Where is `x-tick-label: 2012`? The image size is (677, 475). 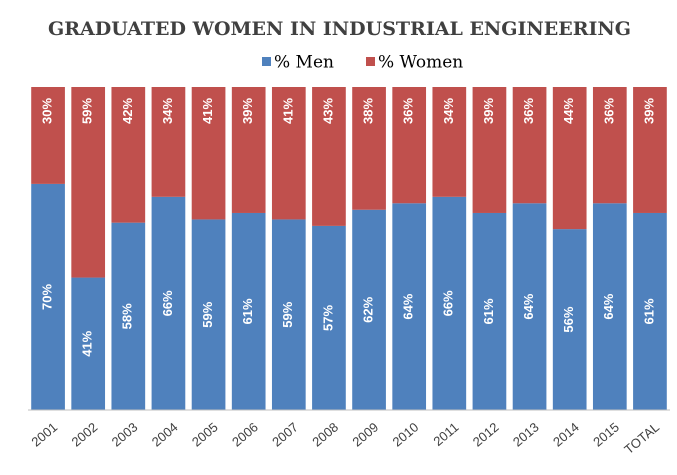 x-tick-label: 2012 is located at coordinates (486, 434).